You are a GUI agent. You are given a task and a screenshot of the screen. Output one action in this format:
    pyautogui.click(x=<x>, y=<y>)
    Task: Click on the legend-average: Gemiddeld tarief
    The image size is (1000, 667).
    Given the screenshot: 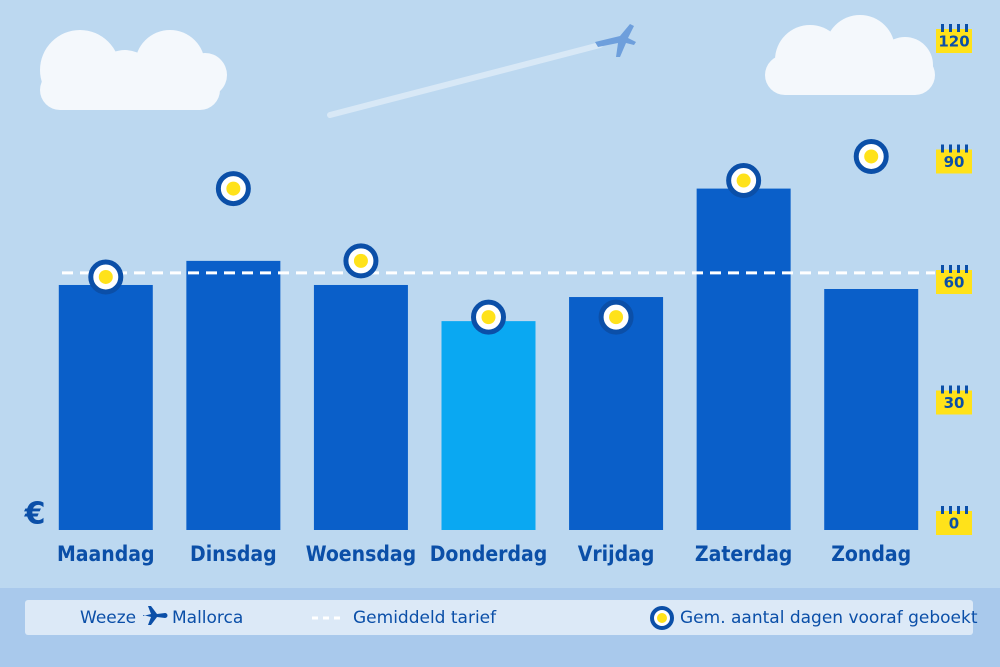 What is the action you would take?
    pyautogui.click(x=425, y=618)
    